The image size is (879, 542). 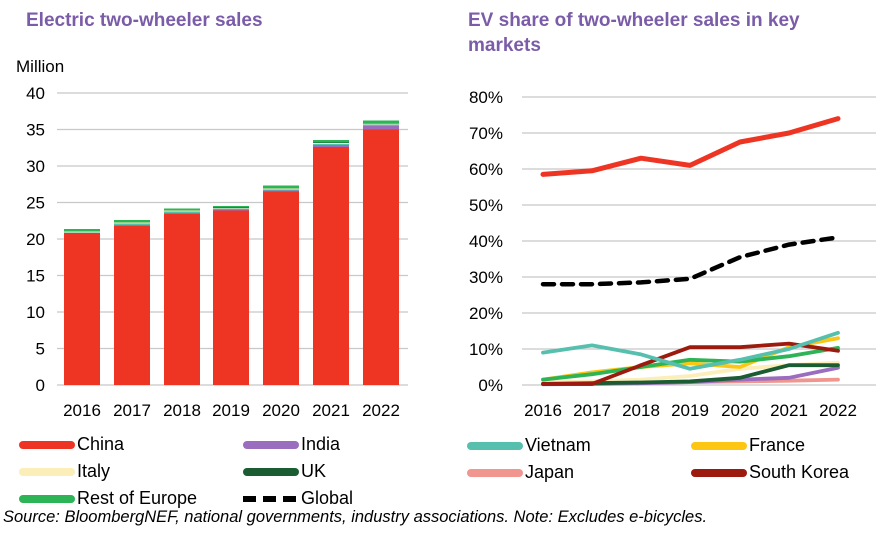 What do you see at coordinates (94, 471) in the screenshot?
I see `legend-label: Italy` at bounding box center [94, 471].